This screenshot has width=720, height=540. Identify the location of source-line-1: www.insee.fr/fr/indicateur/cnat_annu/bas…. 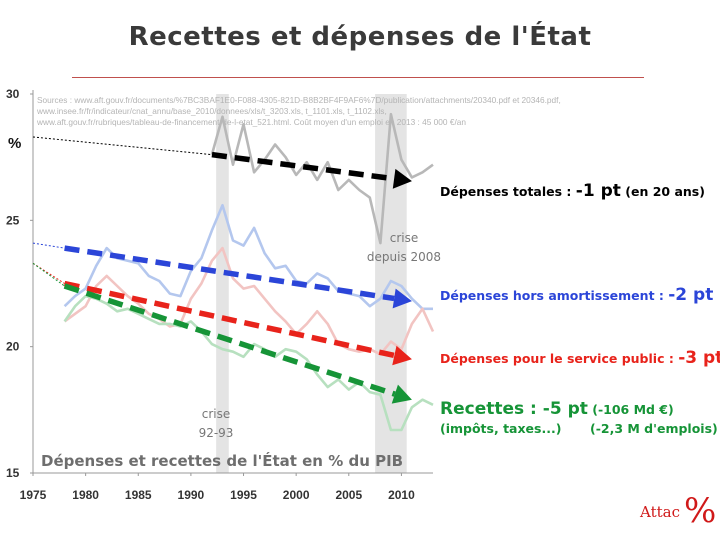
(211, 111).